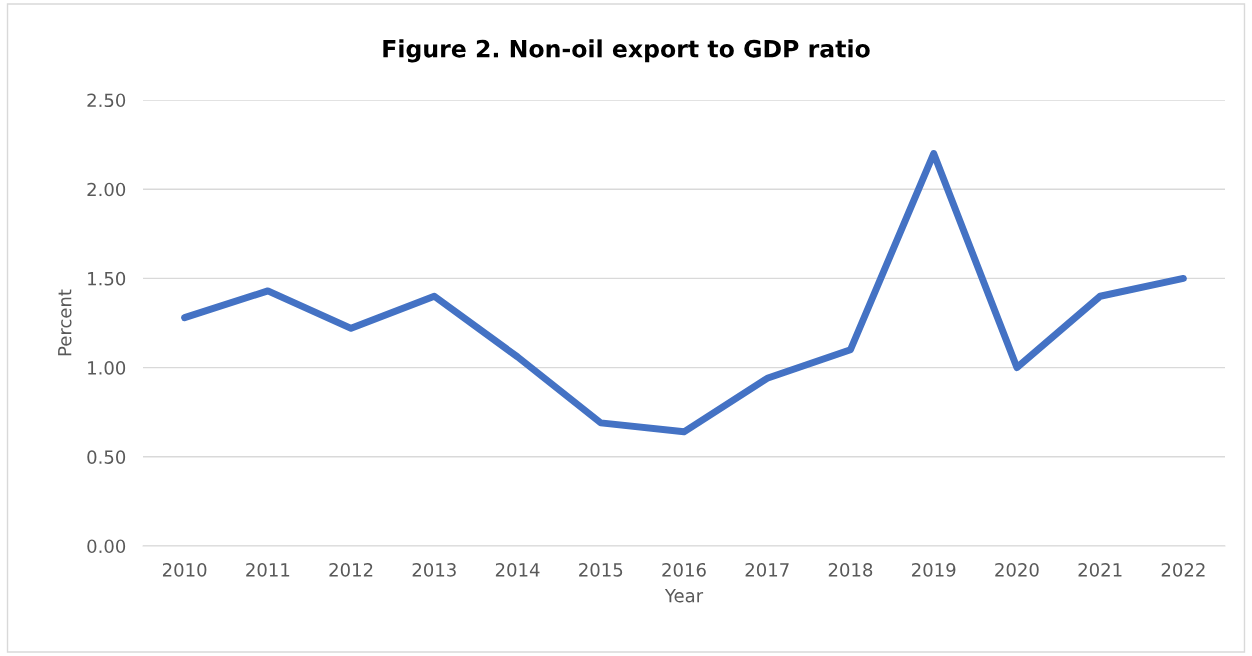  Describe the element at coordinates (107, 278) in the screenshot. I see `y-tick-label: 1.50` at that location.